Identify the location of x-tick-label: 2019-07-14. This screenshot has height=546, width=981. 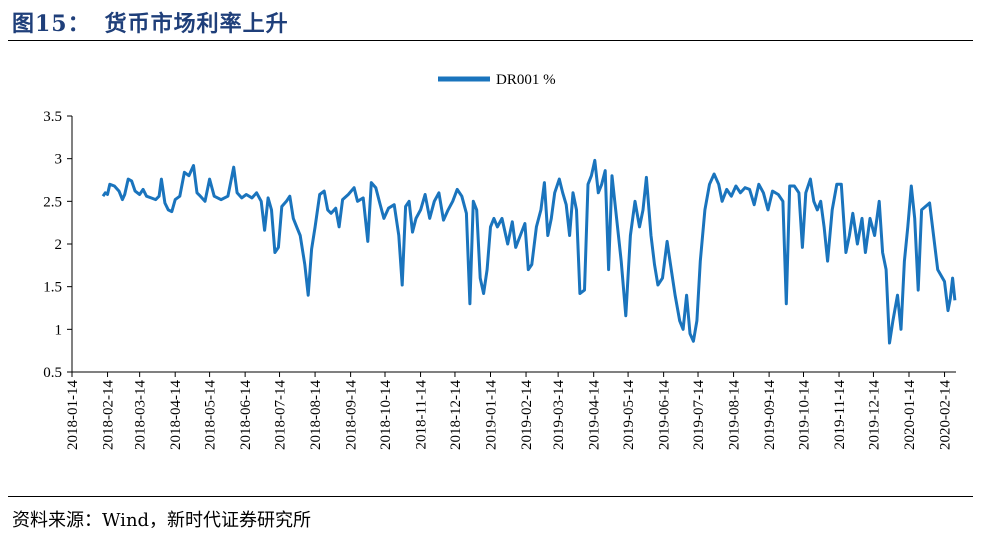
(699, 415).